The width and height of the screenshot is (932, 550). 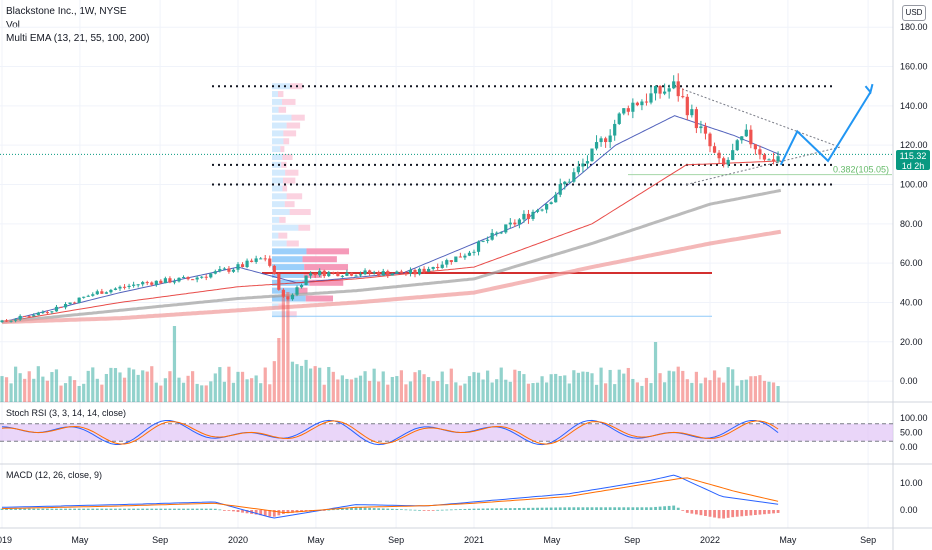 I want to click on currency-button: USD, so click(x=914, y=13).